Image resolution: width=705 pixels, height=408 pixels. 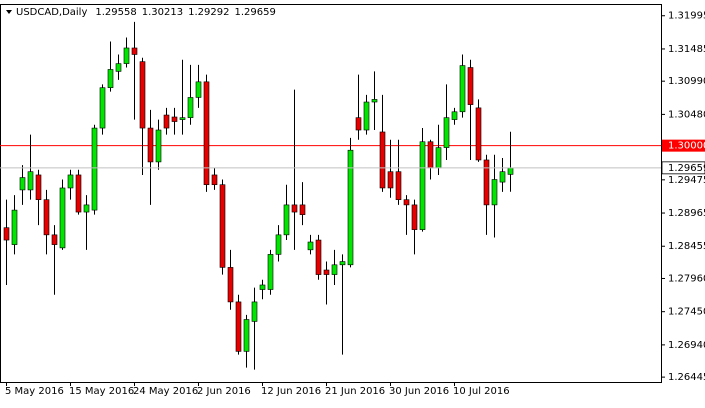 I want to click on level-label: 1.30000, so click(x=686, y=146).